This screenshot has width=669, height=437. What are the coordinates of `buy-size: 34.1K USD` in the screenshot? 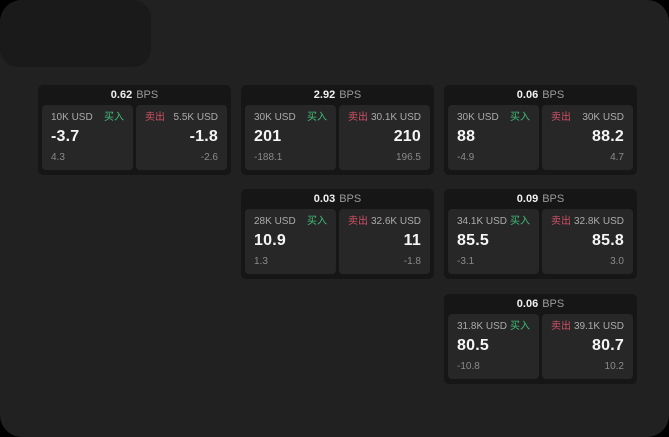 It's located at (482, 221).